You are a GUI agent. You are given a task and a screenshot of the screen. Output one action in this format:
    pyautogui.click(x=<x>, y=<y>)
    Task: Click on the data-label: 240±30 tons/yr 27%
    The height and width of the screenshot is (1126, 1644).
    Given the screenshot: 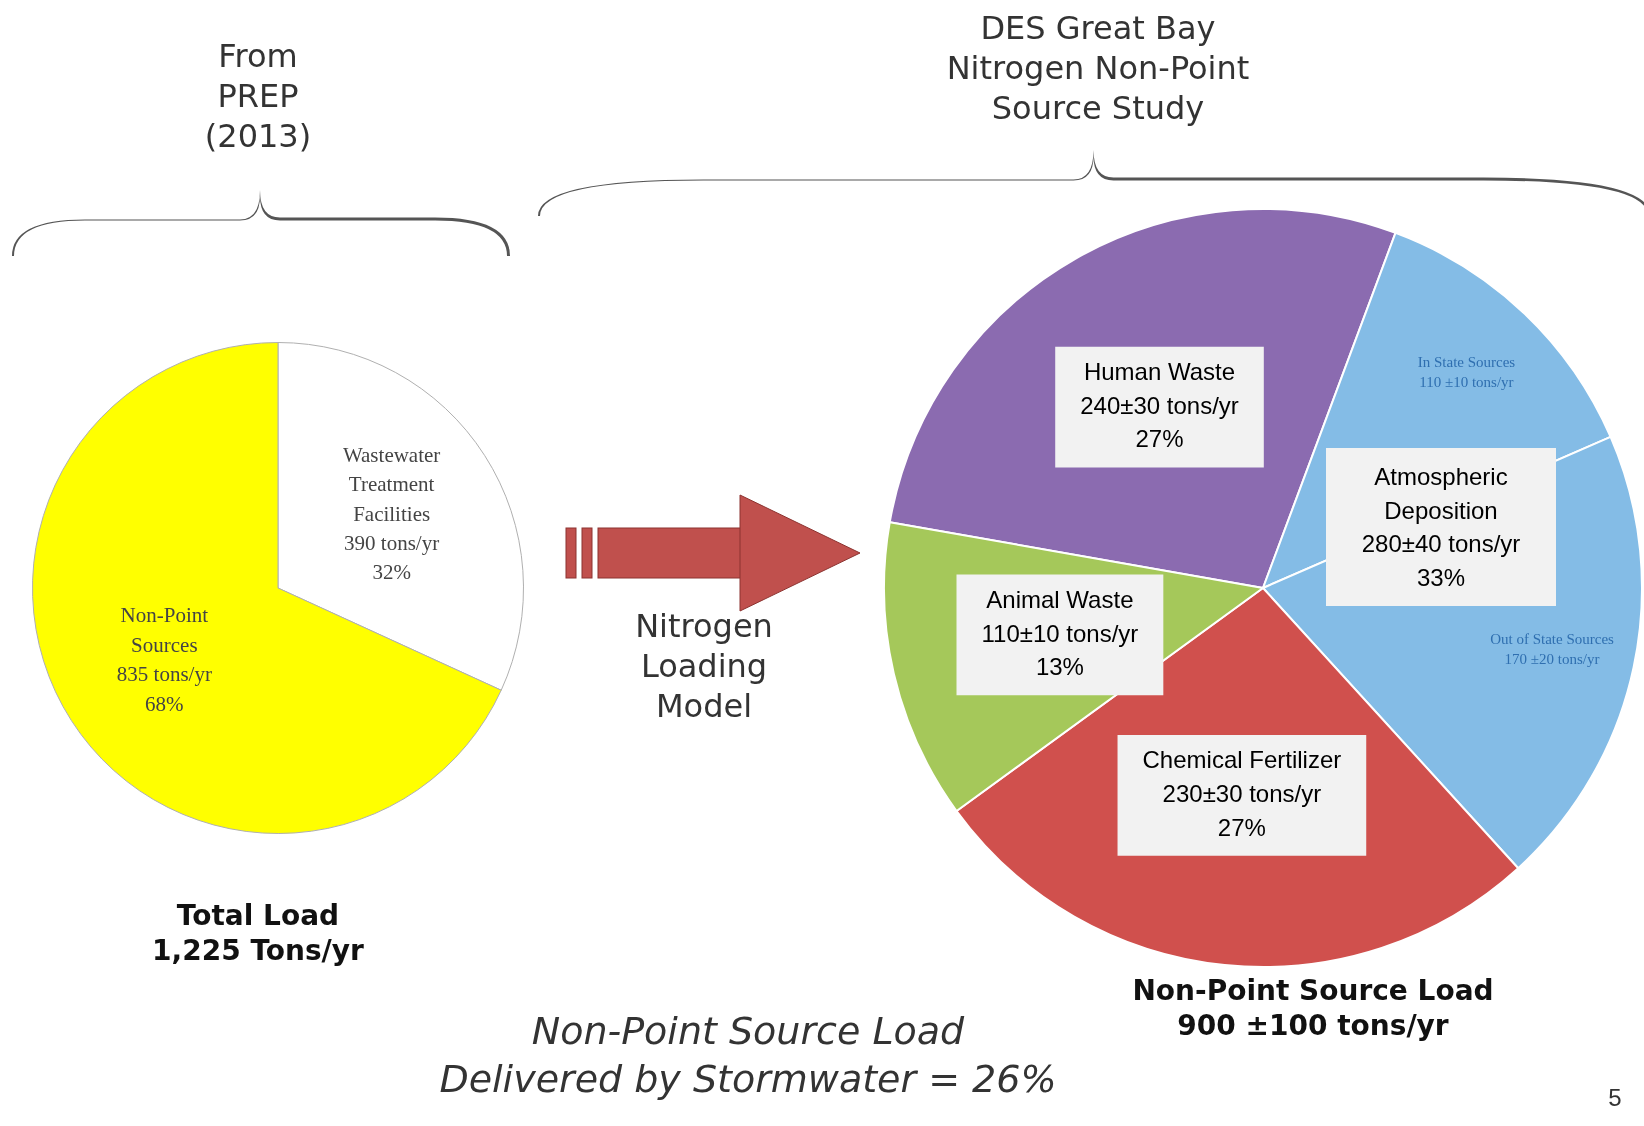 What is the action you would take?
    pyautogui.click(x=1159, y=422)
    